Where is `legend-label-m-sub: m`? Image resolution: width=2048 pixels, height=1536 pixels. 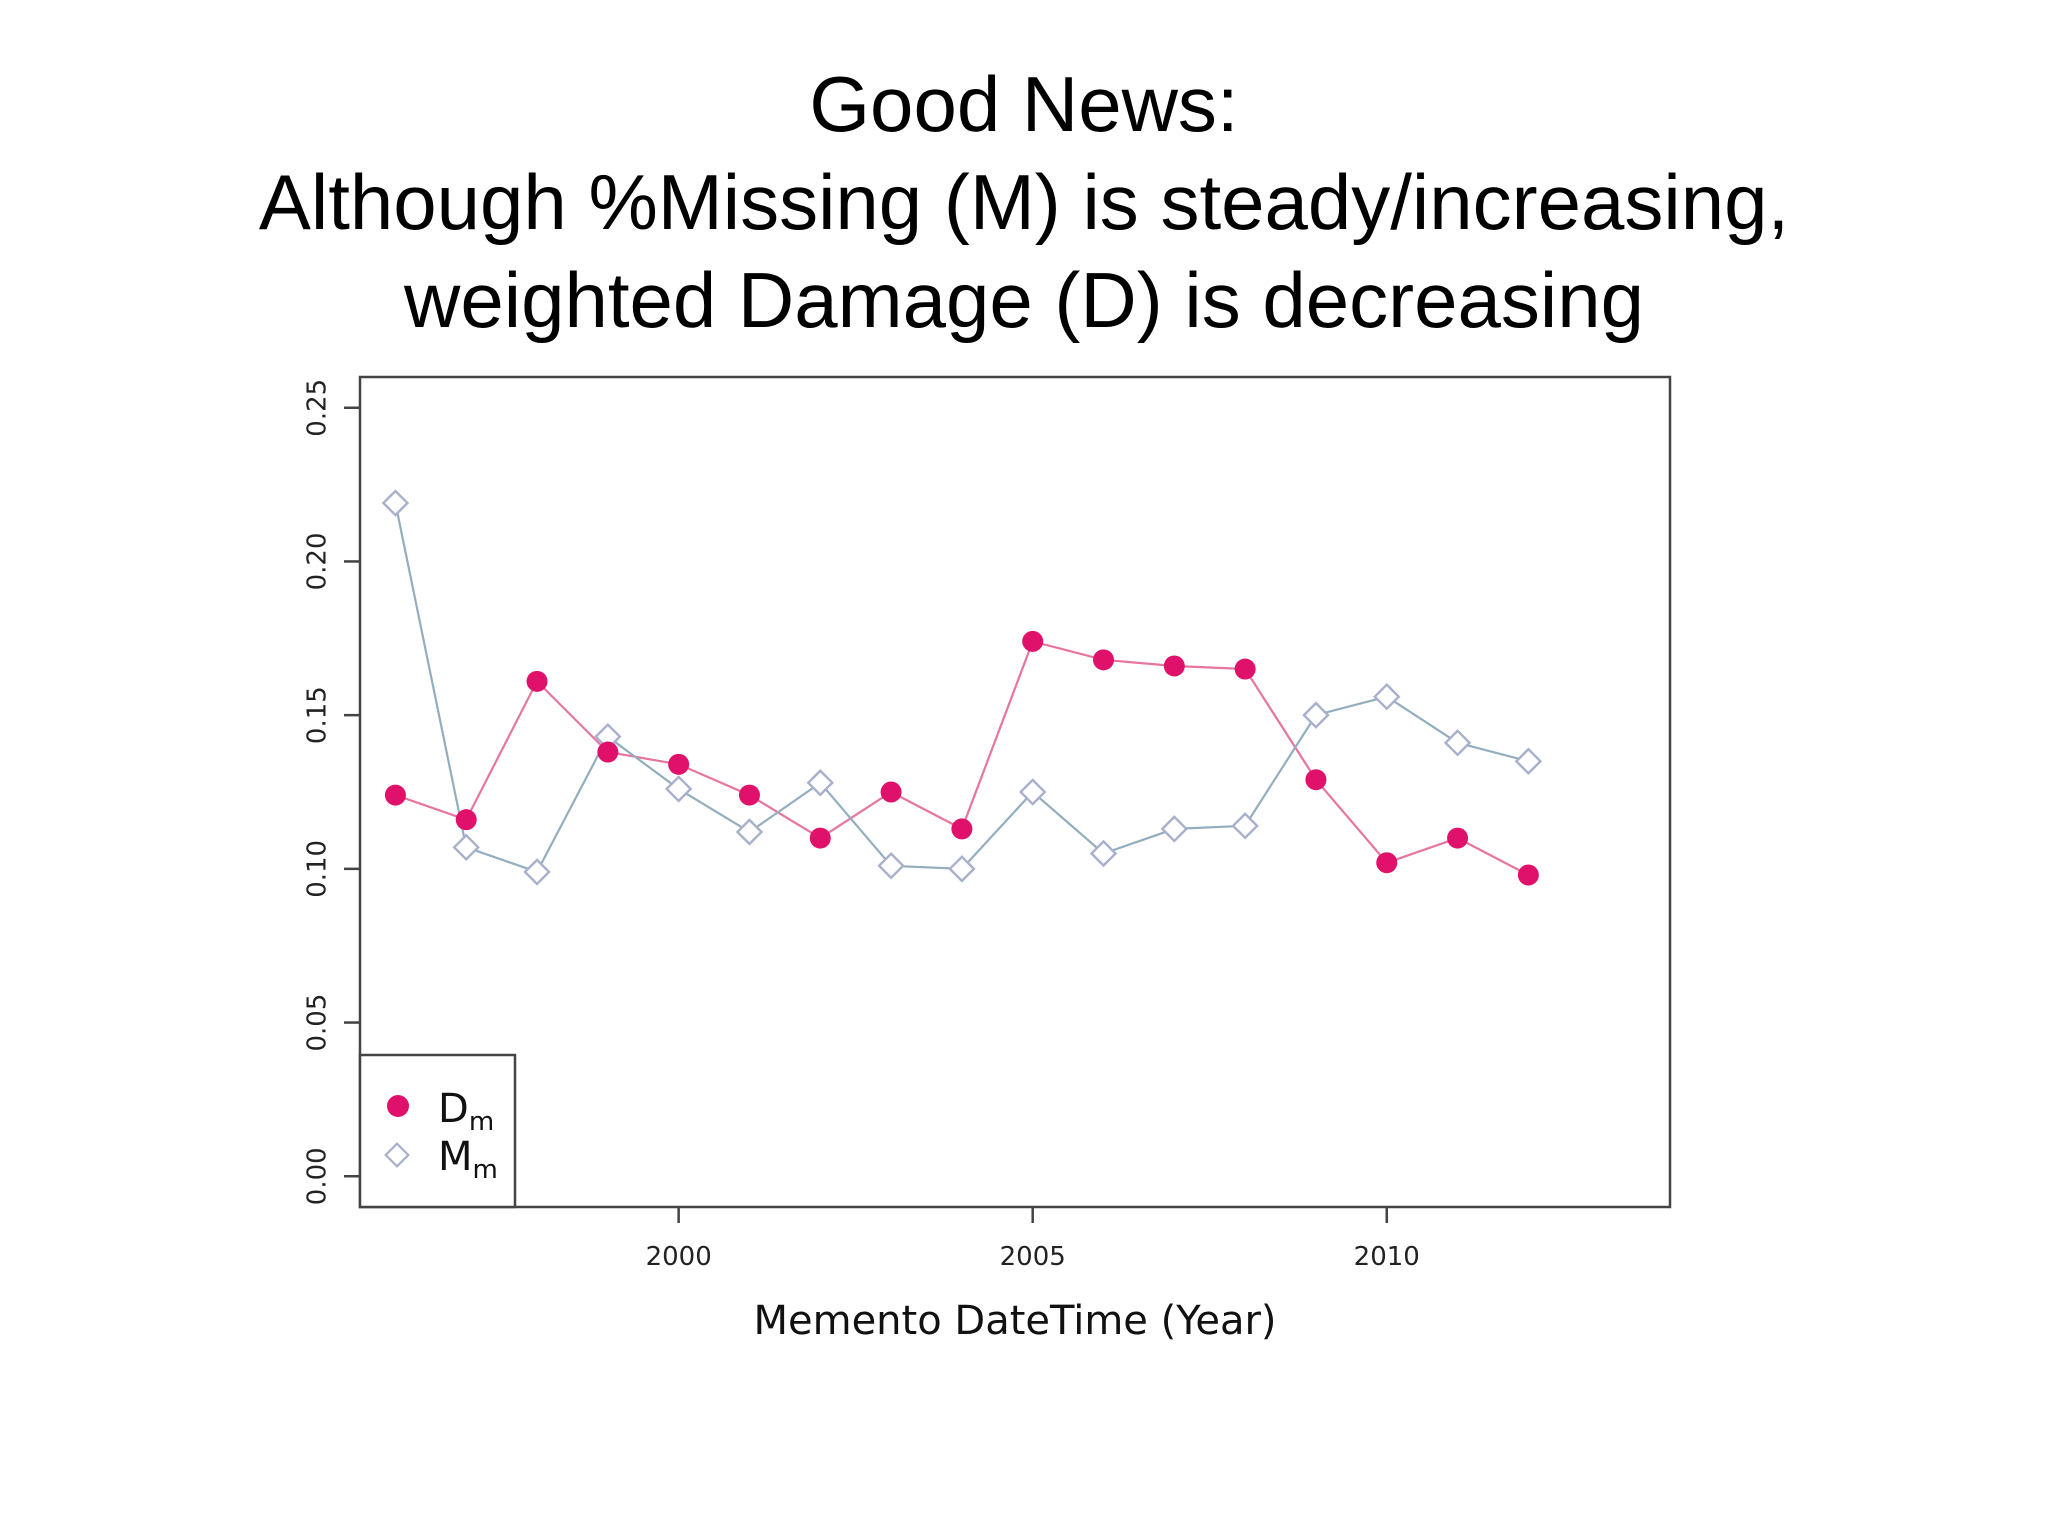 legend-label-m-sub: m is located at coordinates (485, 1170).